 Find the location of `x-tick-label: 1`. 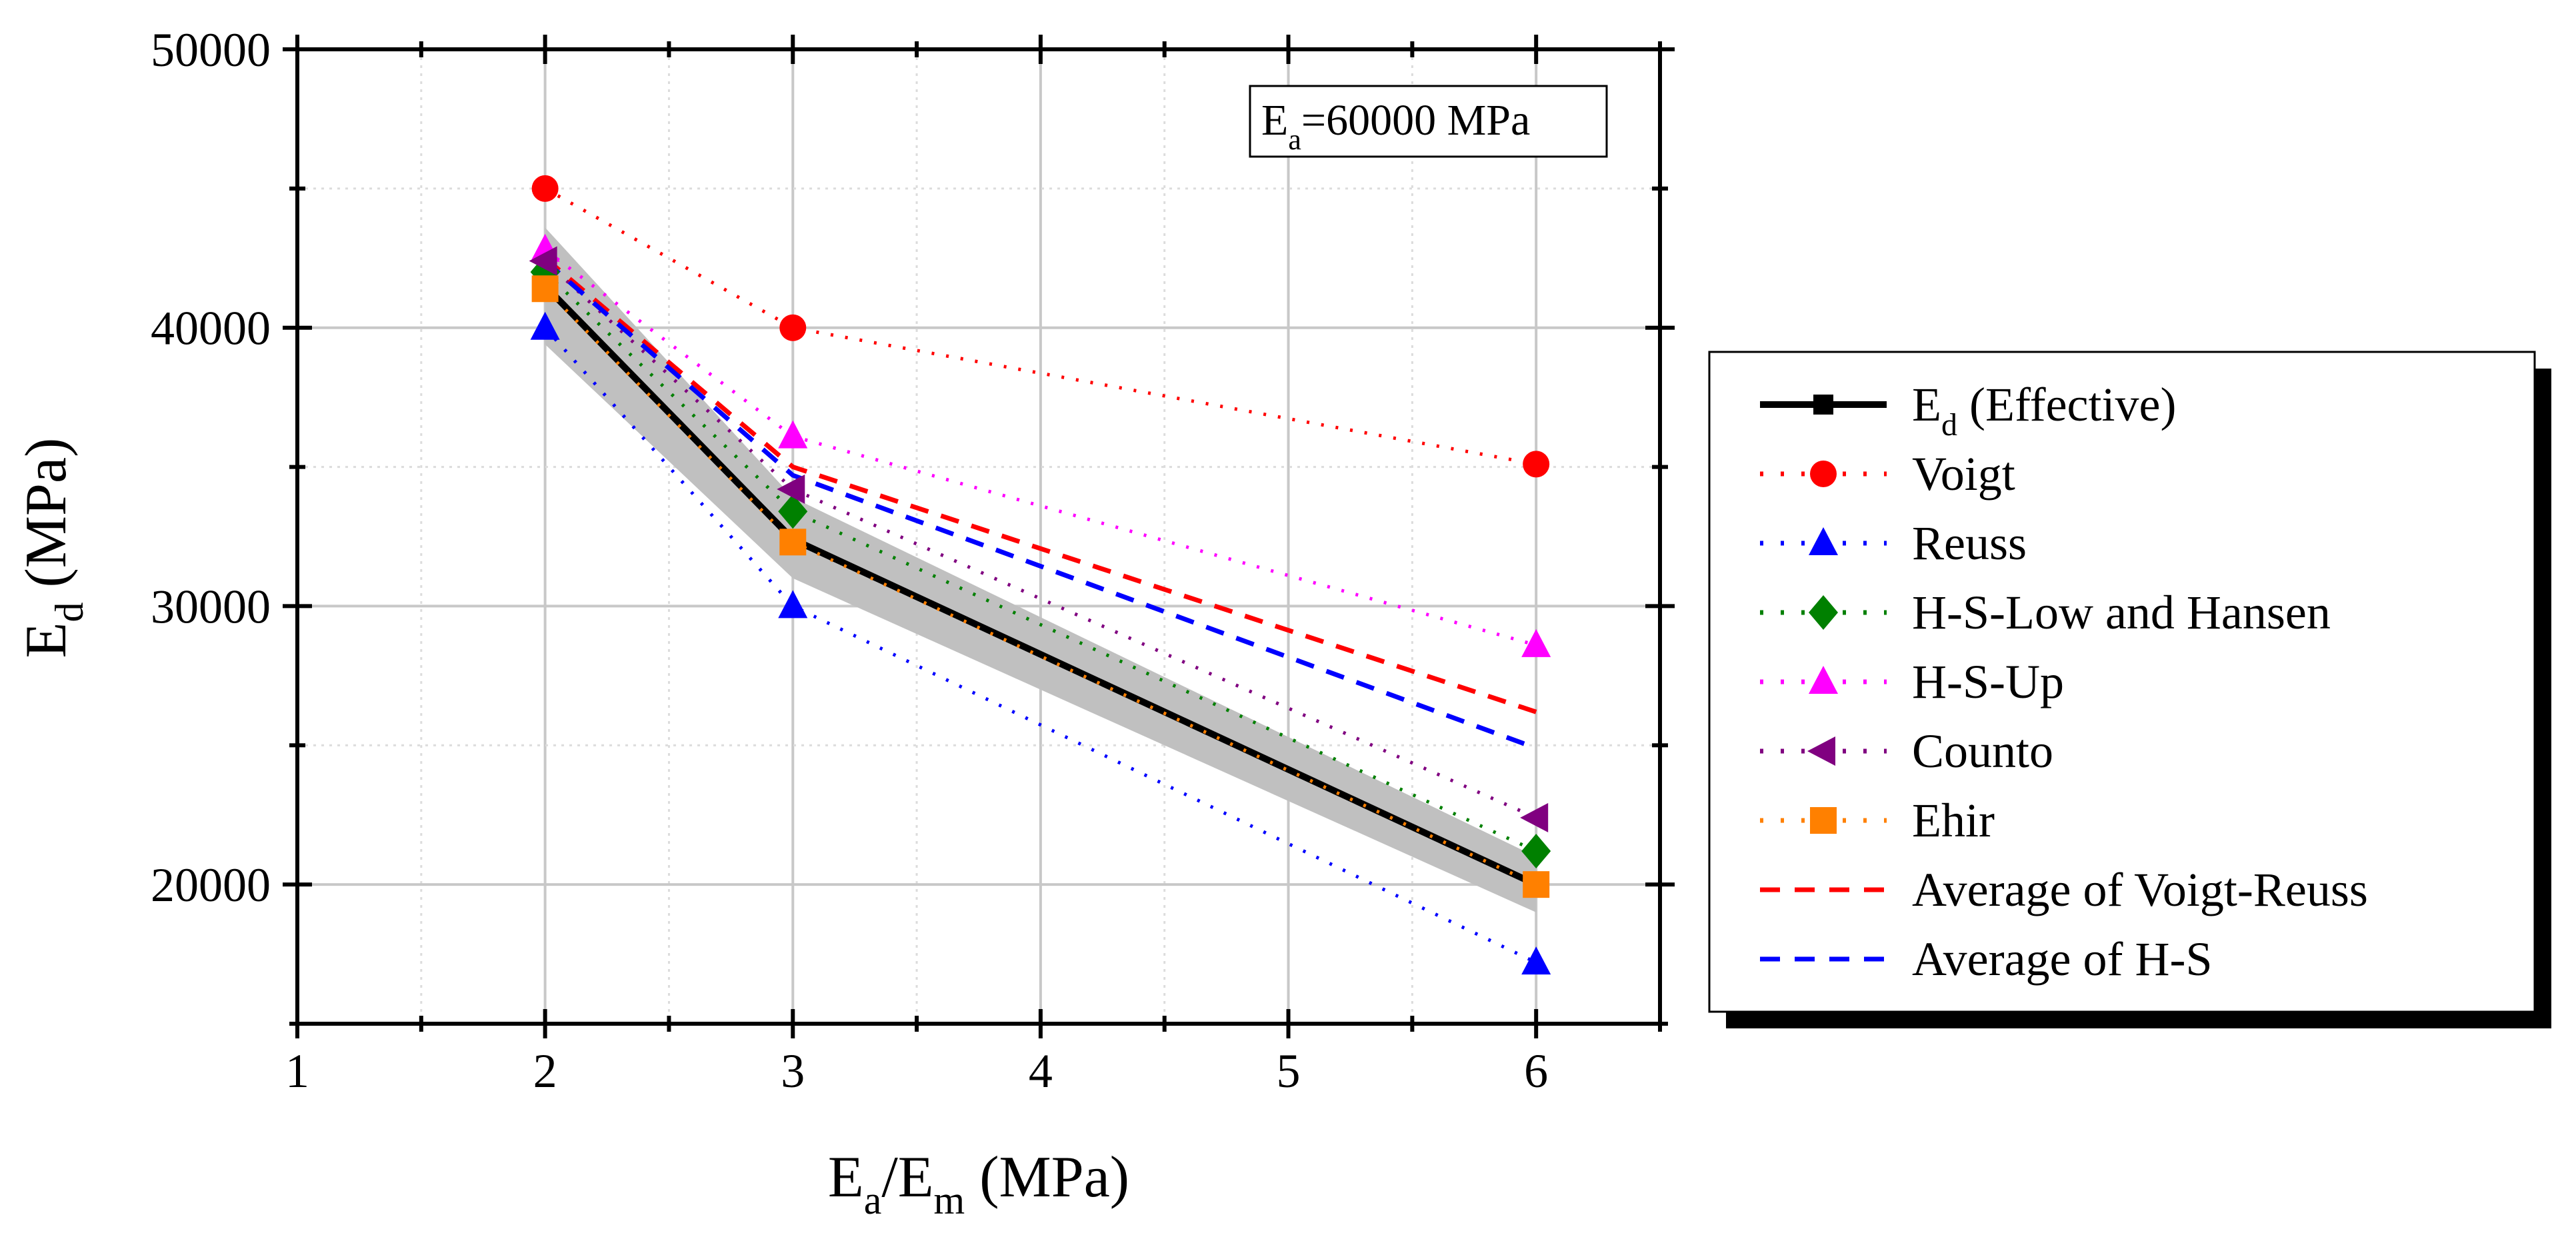

x-tick-label: 1 is located at coordinates (297, 1071).